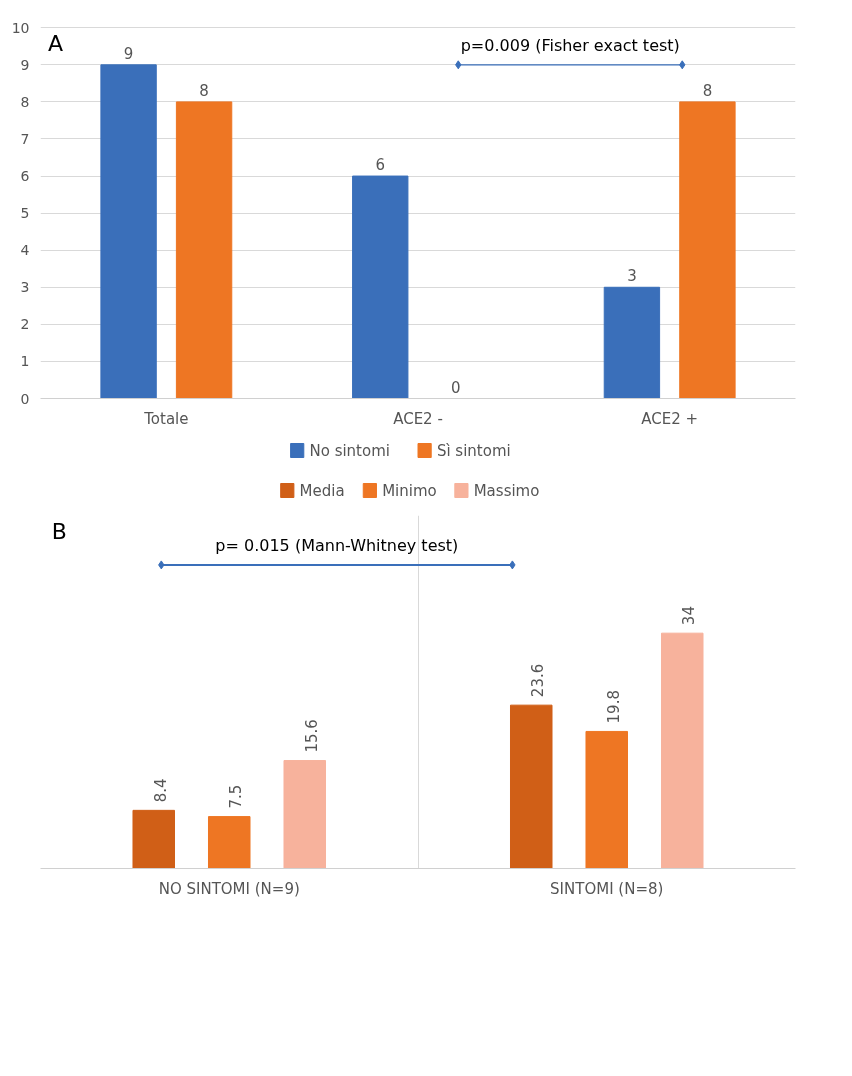 This screenshot has height=1076, width=852. I want to click on legend-label: No sintomi, so click(349, 450).